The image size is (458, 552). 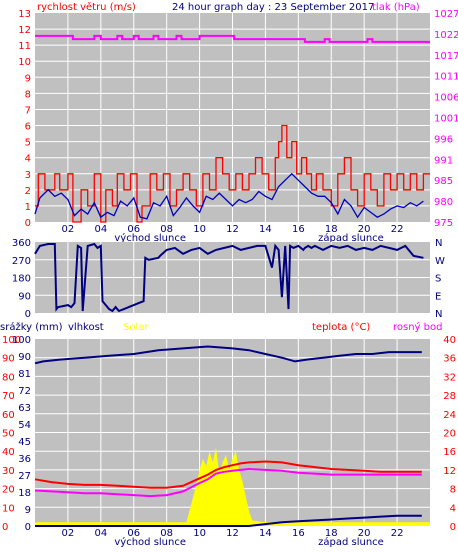 What do you see at coordinates (8, 508) in the screenshot?
I see `rain-tick-label: 10` at bounding box center [8, 508].